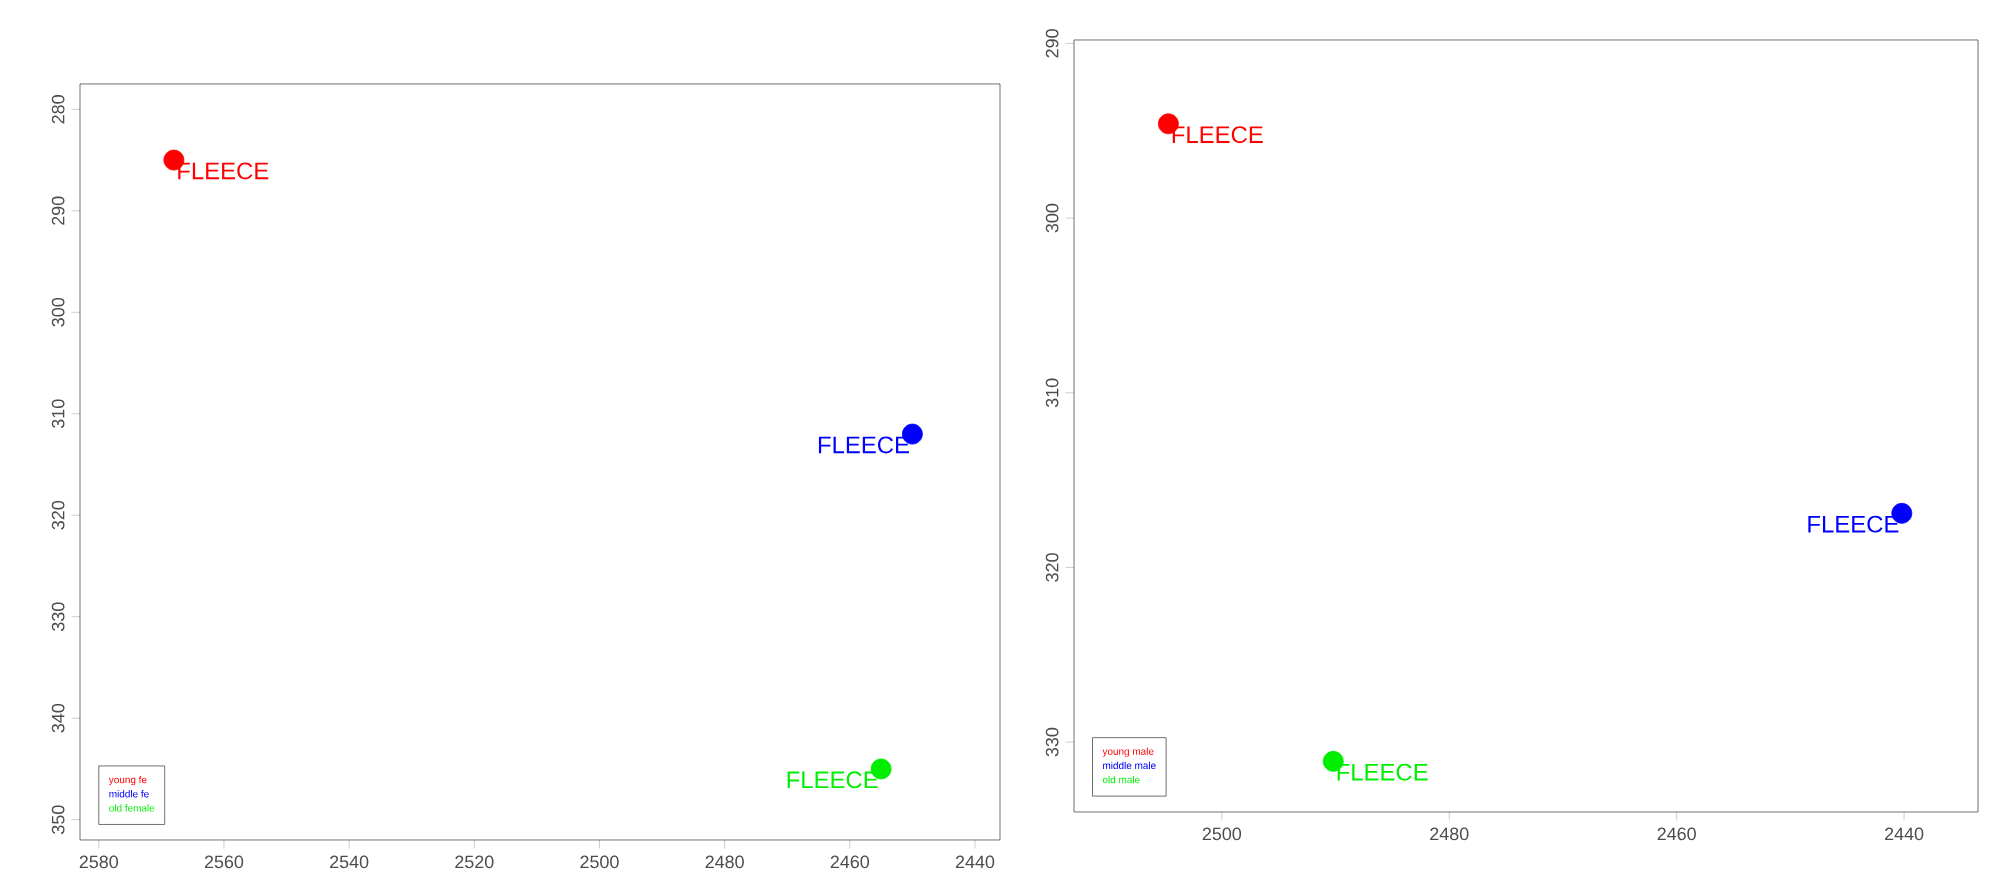 The image size is (1996, 896). I want to click on x-tick-label: 2560, so click(224, 862).